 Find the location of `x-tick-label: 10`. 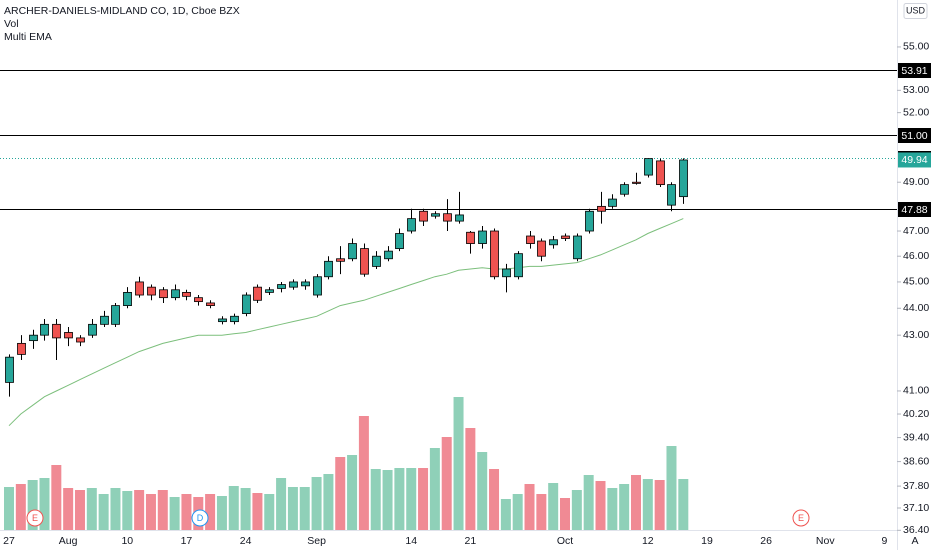

x-tick-label: 10 is located at coordinates (127, 541).